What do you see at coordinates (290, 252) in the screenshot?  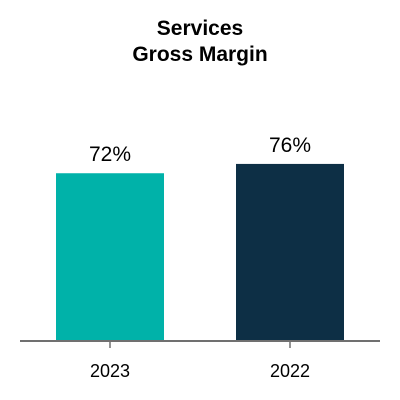 I see `bar-2022` at bounding box center [290, 252].